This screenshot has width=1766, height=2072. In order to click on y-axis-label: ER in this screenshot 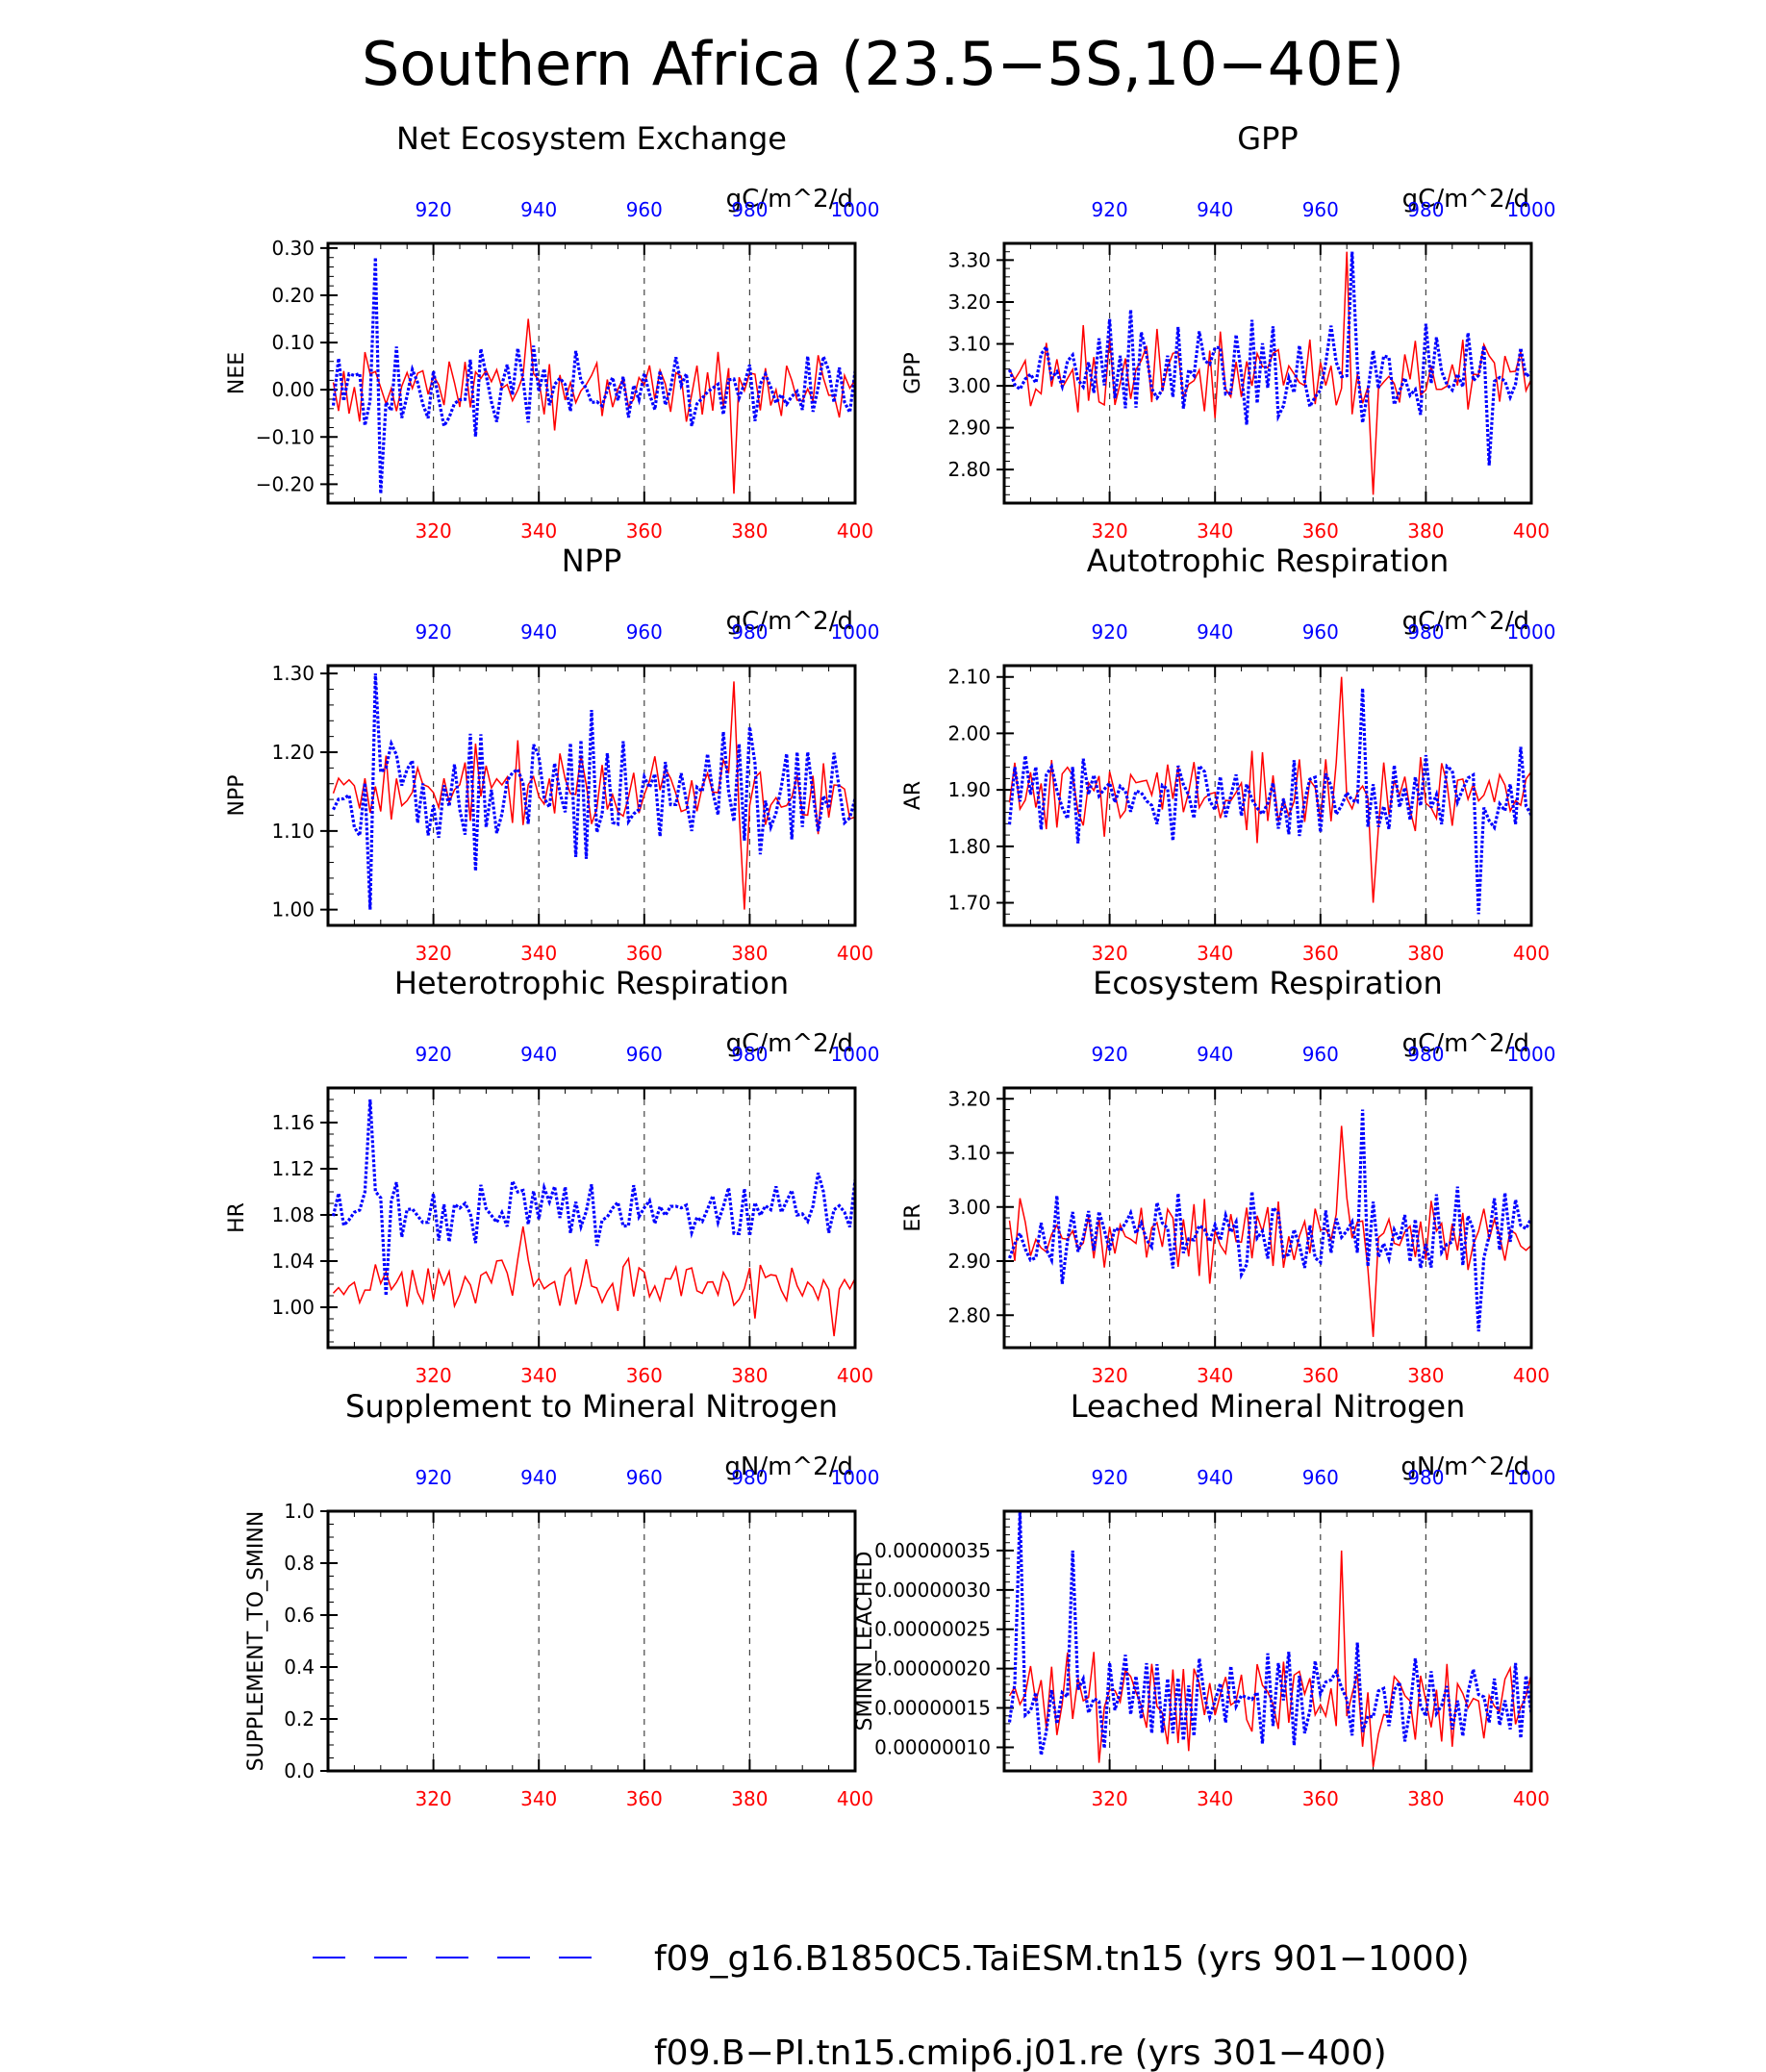, I will do `click(913, 1217)`.